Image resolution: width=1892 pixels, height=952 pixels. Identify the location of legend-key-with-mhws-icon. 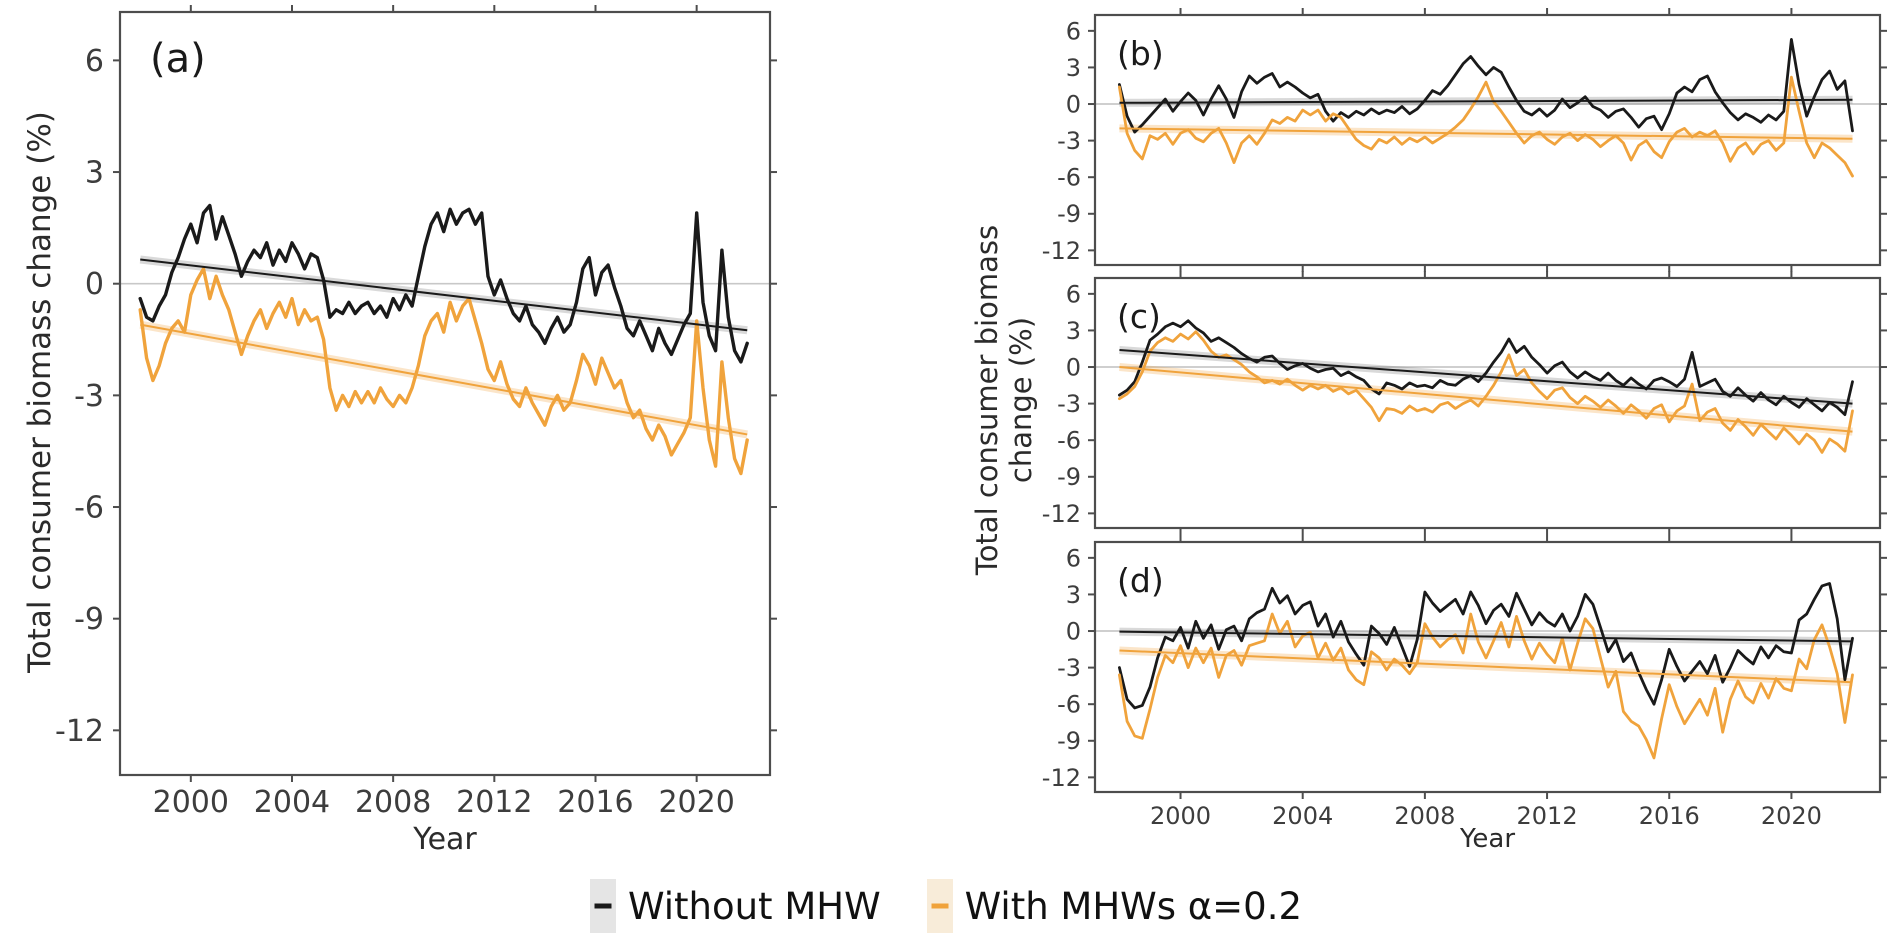
(939, 906).